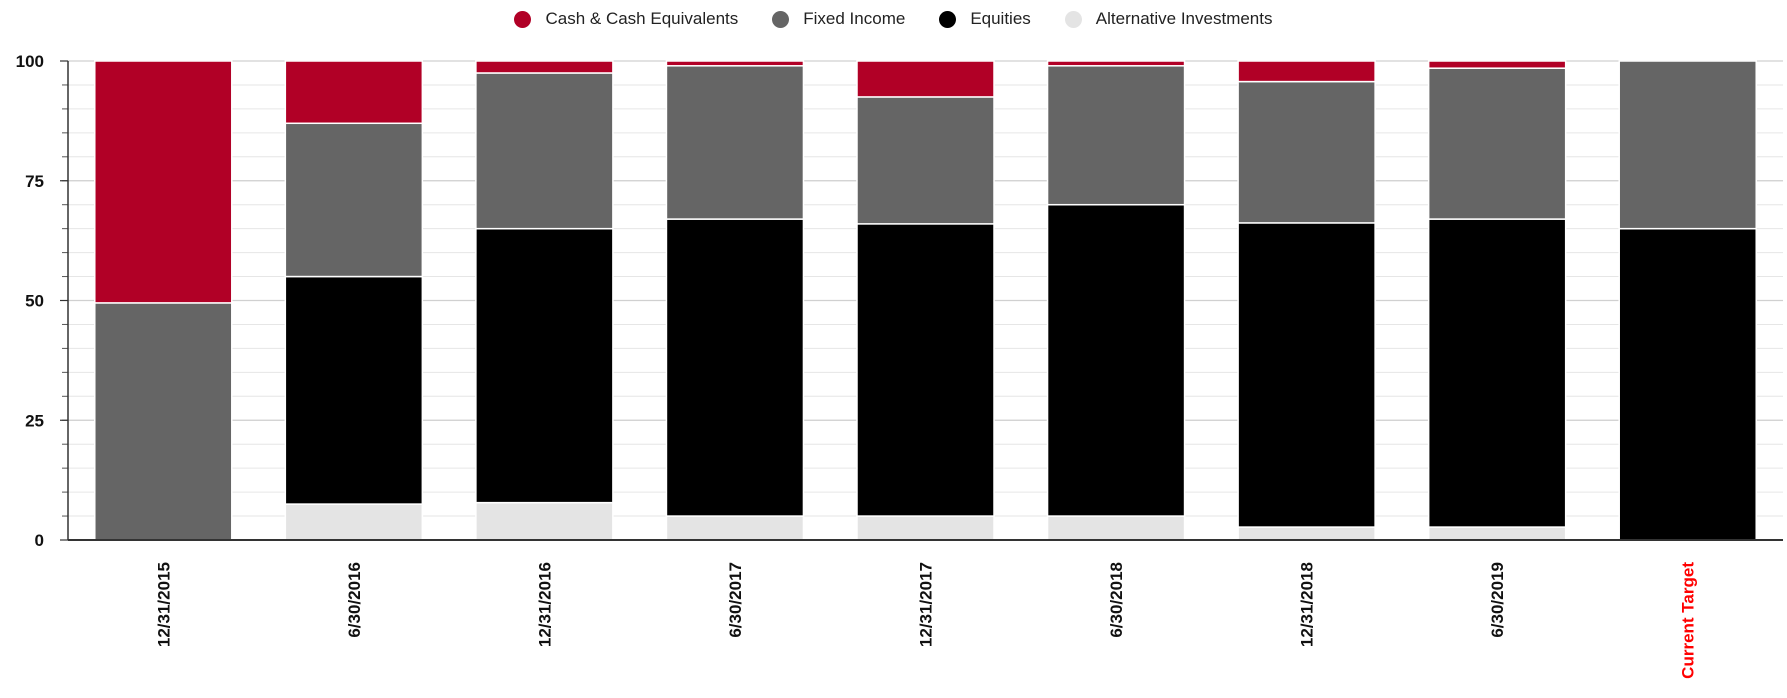 The width and height of the screenshot is (1787, 698). I want to click on x-tick-label: 12/31/2015, so click(163, 604).